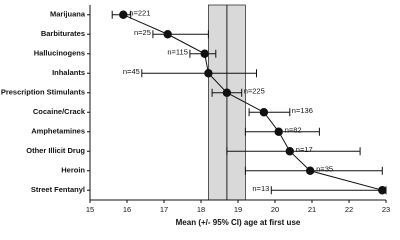 The width and height of the screenshot is (400, 240). What do you see at coordinates (90, 209) in the screenshot?
I see `x-tick-label: 15` at bounding box center [90, 209].